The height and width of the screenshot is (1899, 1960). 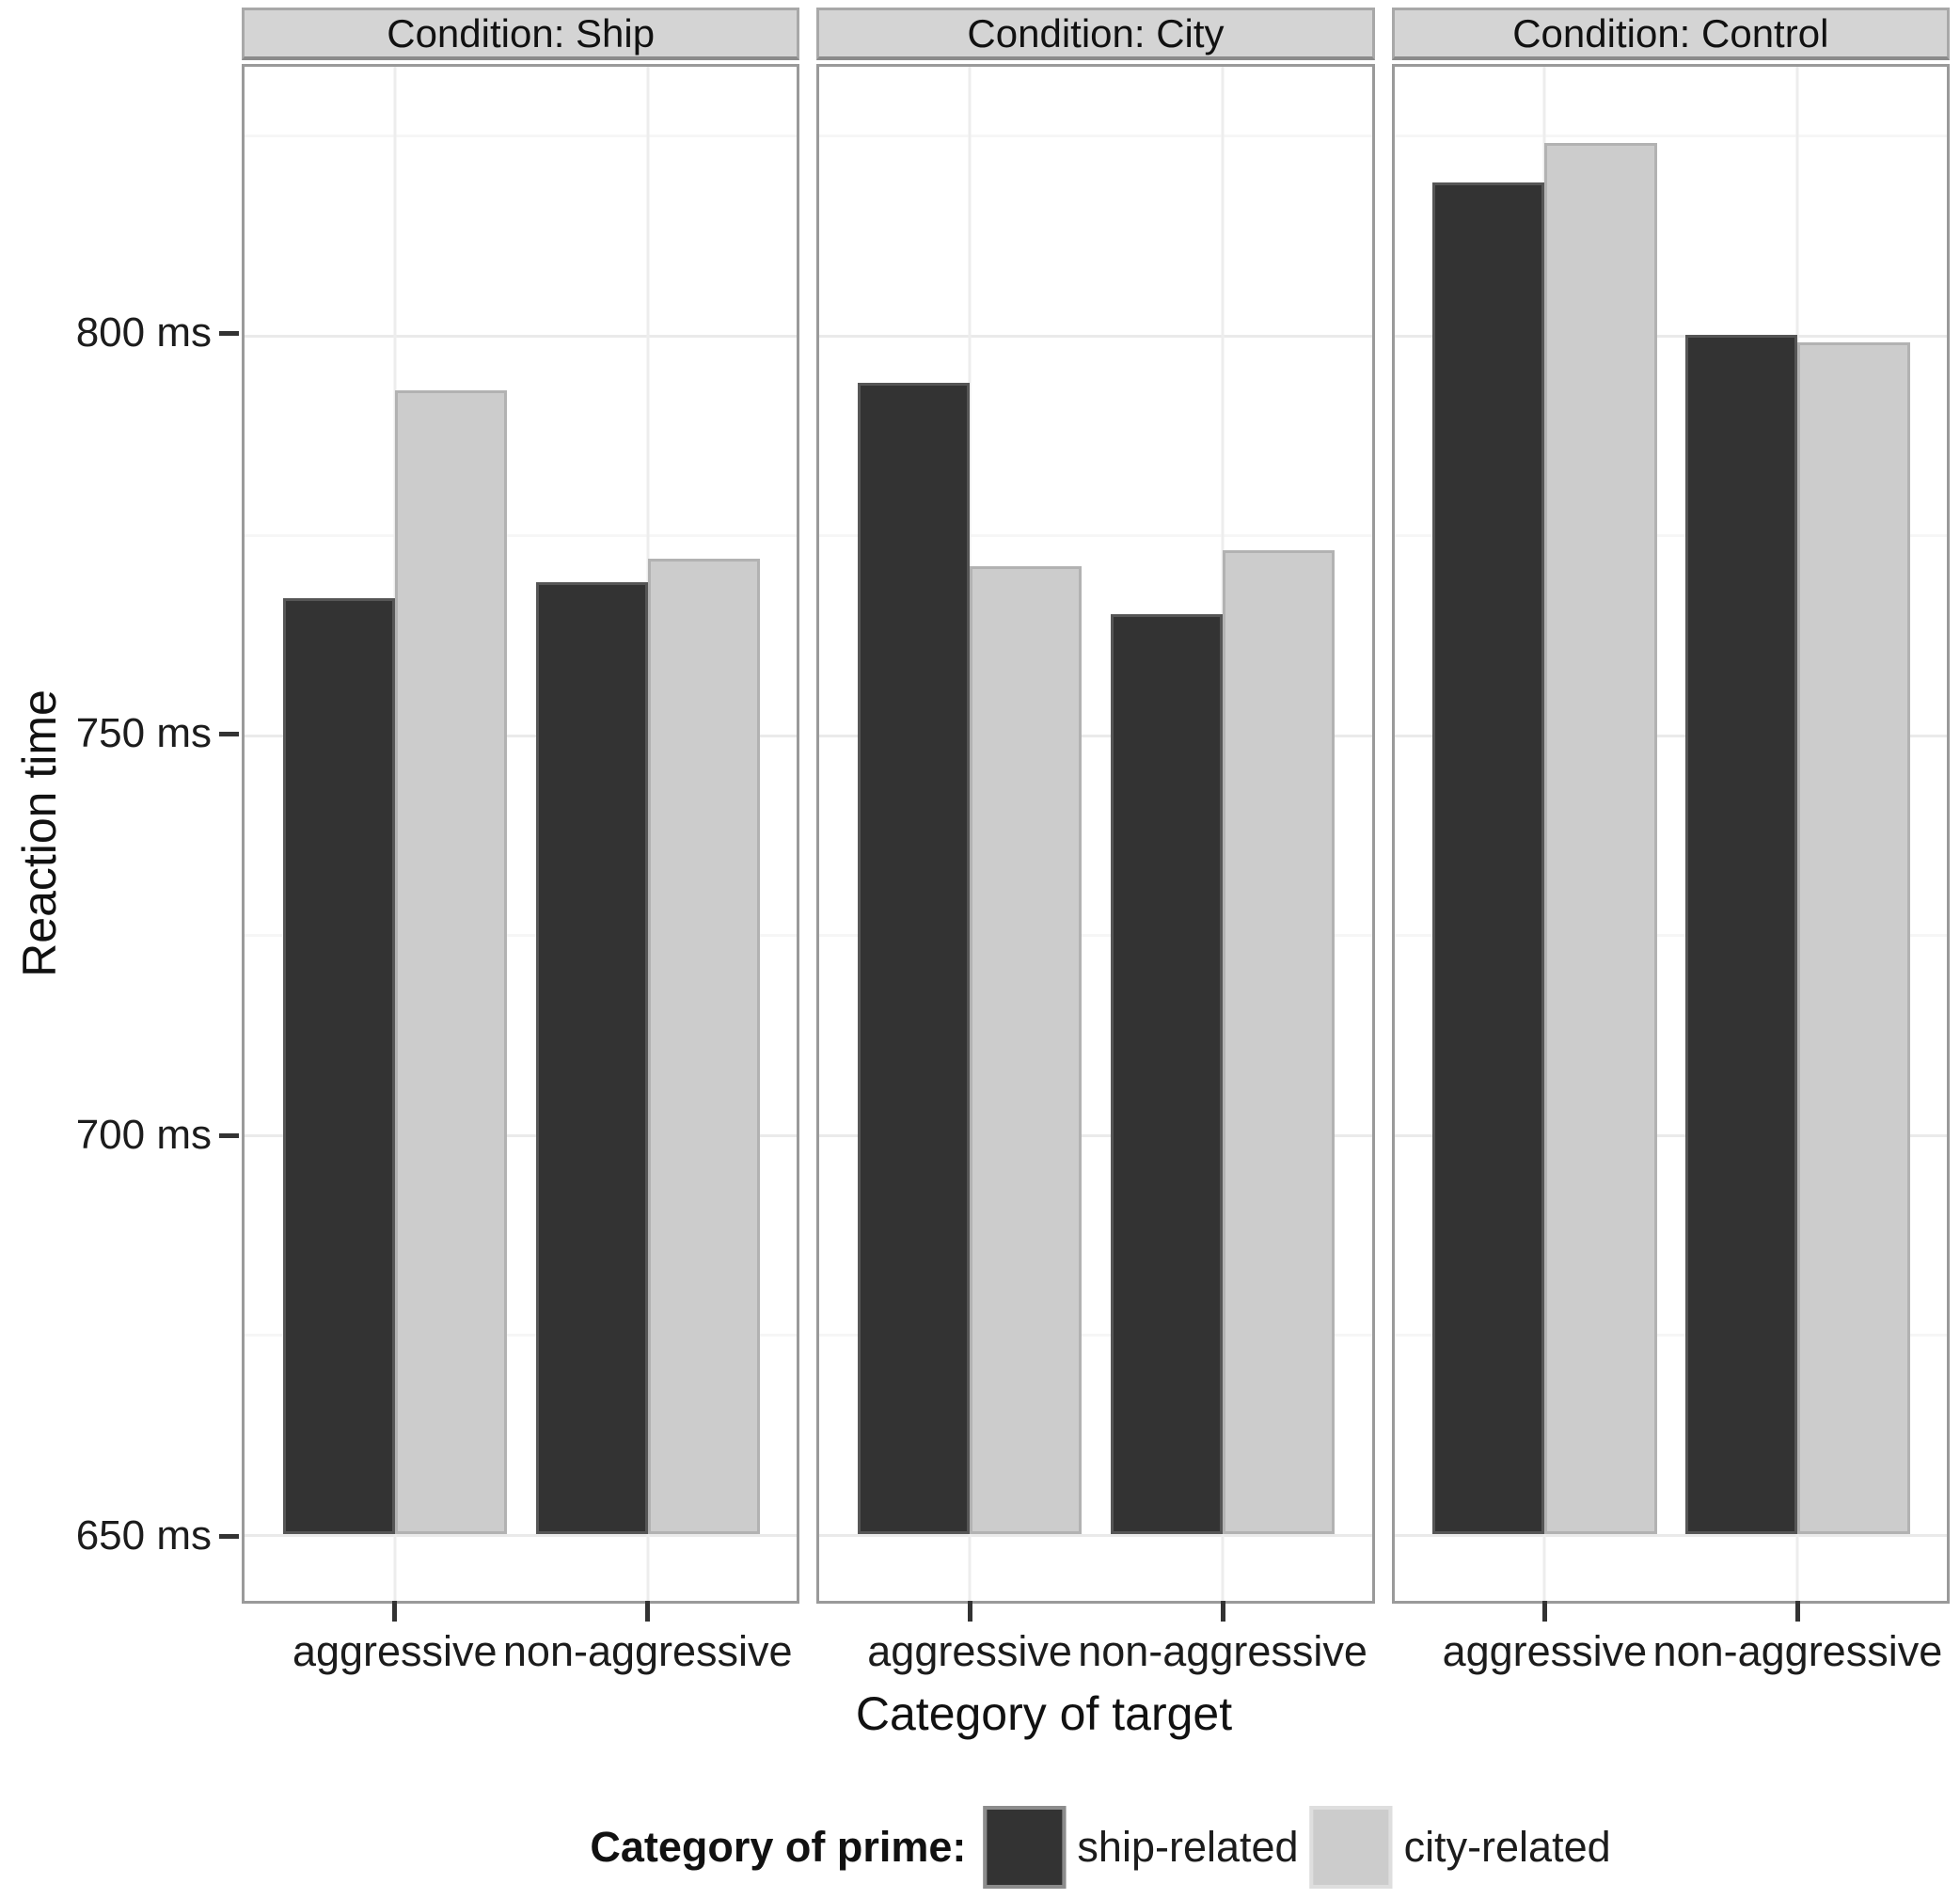 I want to click on legend-swatch-city-related, so click(x=1351, y=1847).